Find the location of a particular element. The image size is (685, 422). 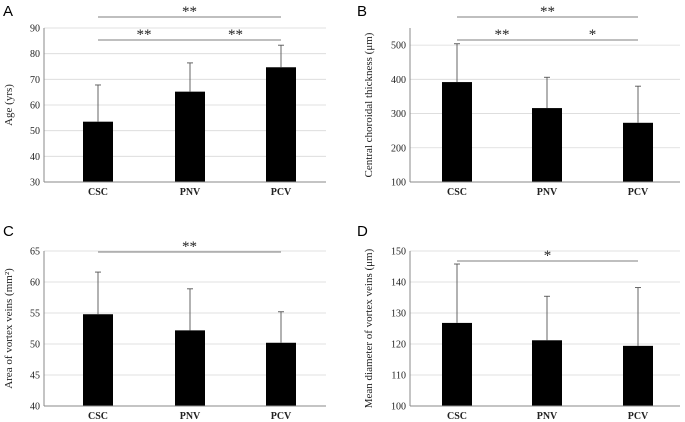

y-tick-label: 400 is located at coordinates (398, 80).